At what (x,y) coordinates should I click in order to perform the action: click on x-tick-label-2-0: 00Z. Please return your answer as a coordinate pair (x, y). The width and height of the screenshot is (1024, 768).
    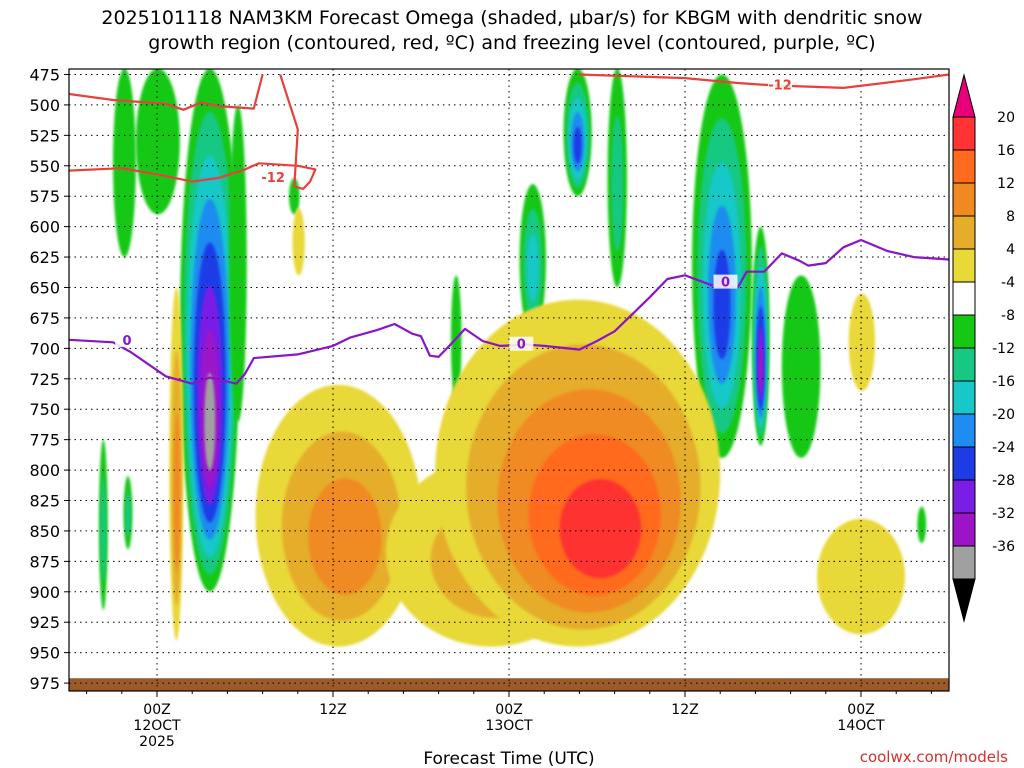
    Looking at the image, I should click on (508, 710).